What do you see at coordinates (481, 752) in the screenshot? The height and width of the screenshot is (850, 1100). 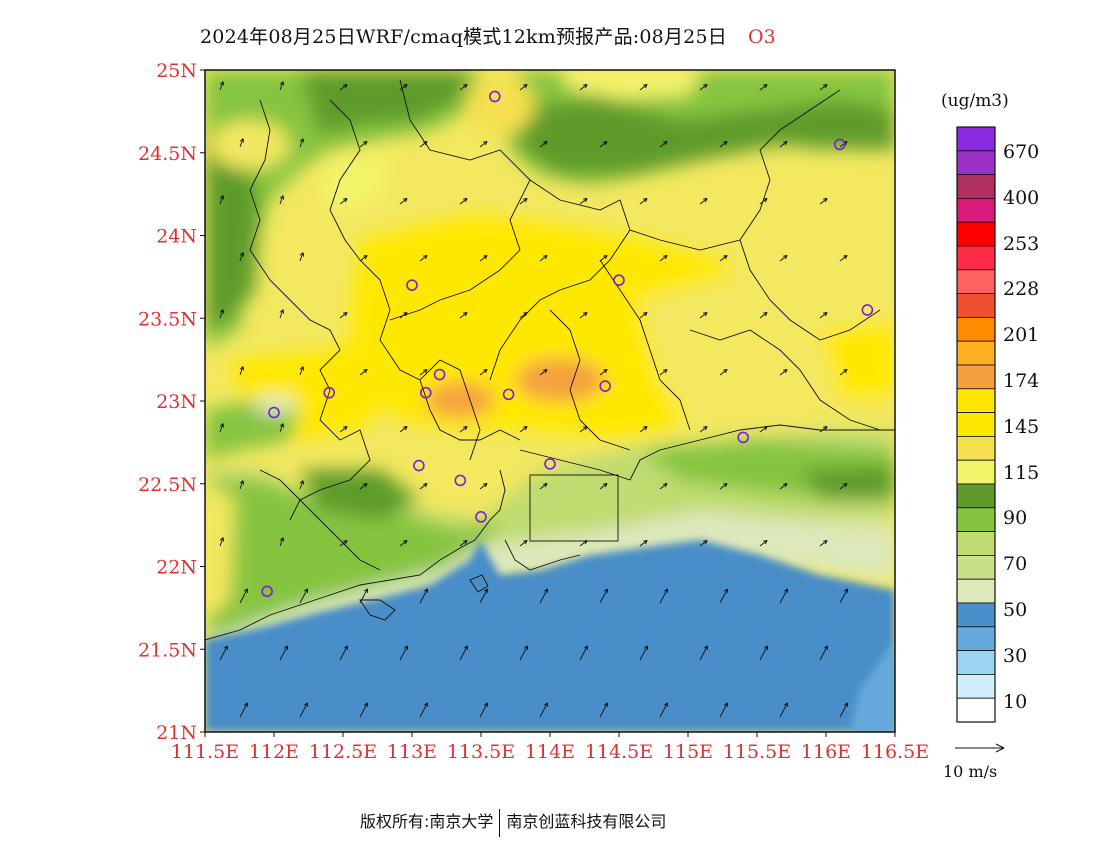 I see `longitude-label: 113.5E` at bounding box center [481, 752].